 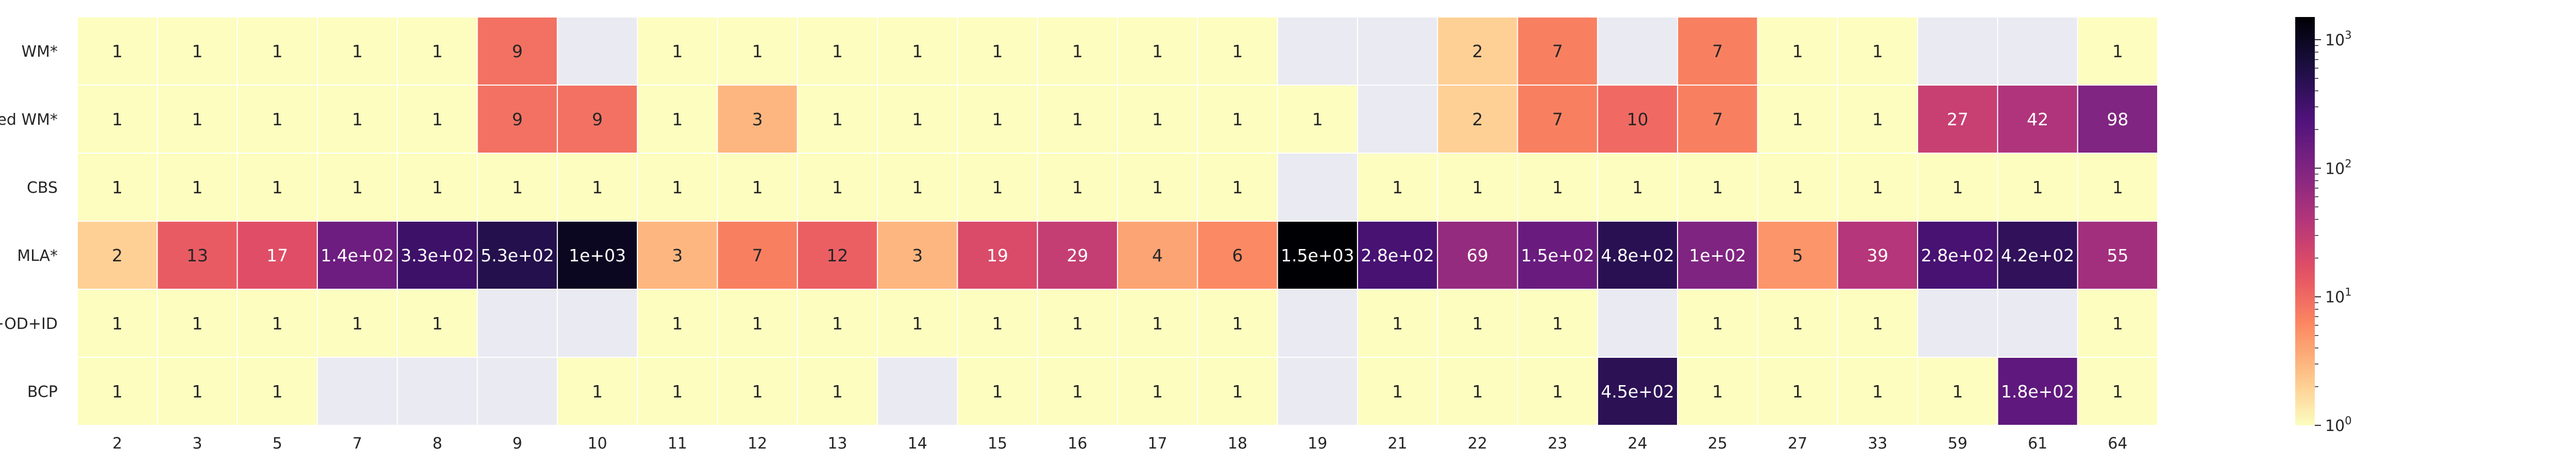 What do you see at coordinates (1318, 444) in the screenshot?
I see `x-tick-label: 19` at bounding box center [1318, 444].